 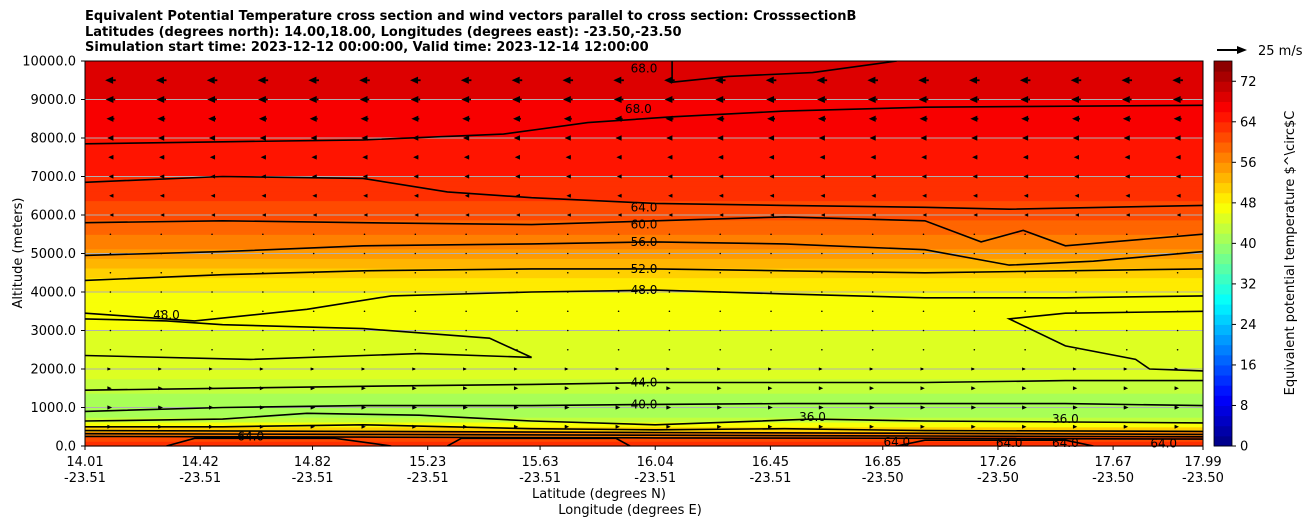 I want to click on x-tick-label-lat: 17.99, so click(x=1202, y=462).